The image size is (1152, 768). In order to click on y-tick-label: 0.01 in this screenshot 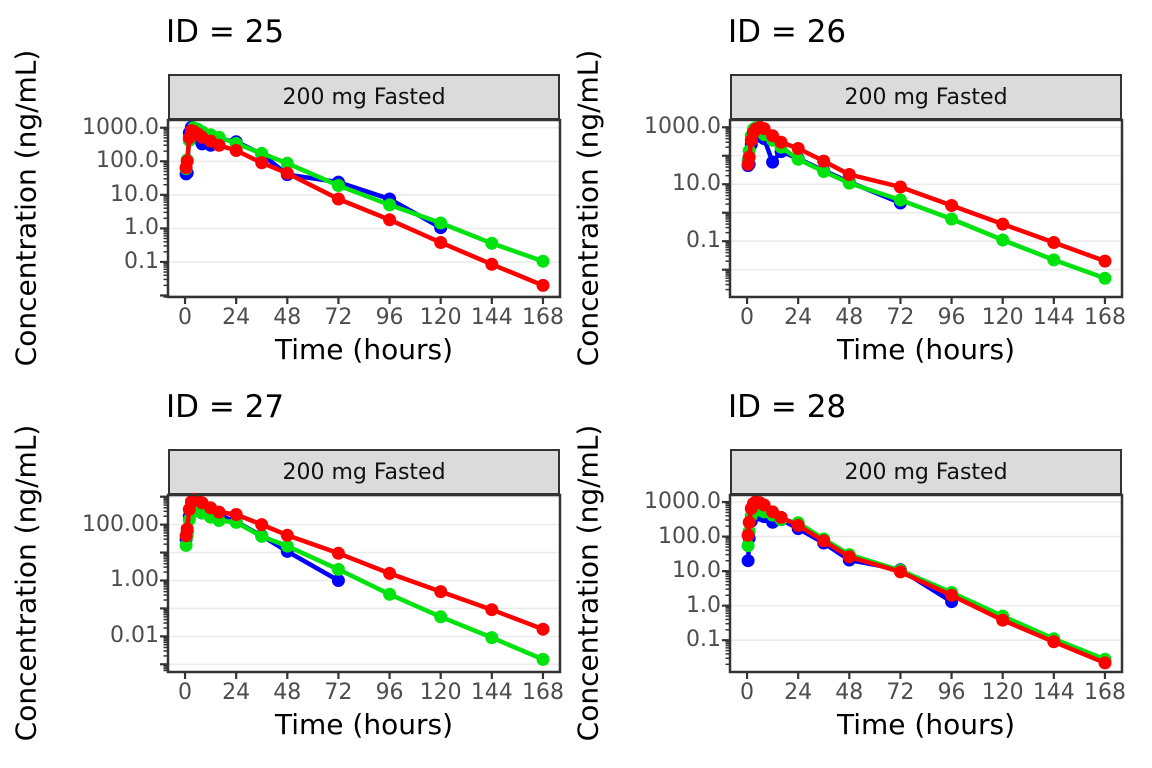, I will do `click(134, 636)`.